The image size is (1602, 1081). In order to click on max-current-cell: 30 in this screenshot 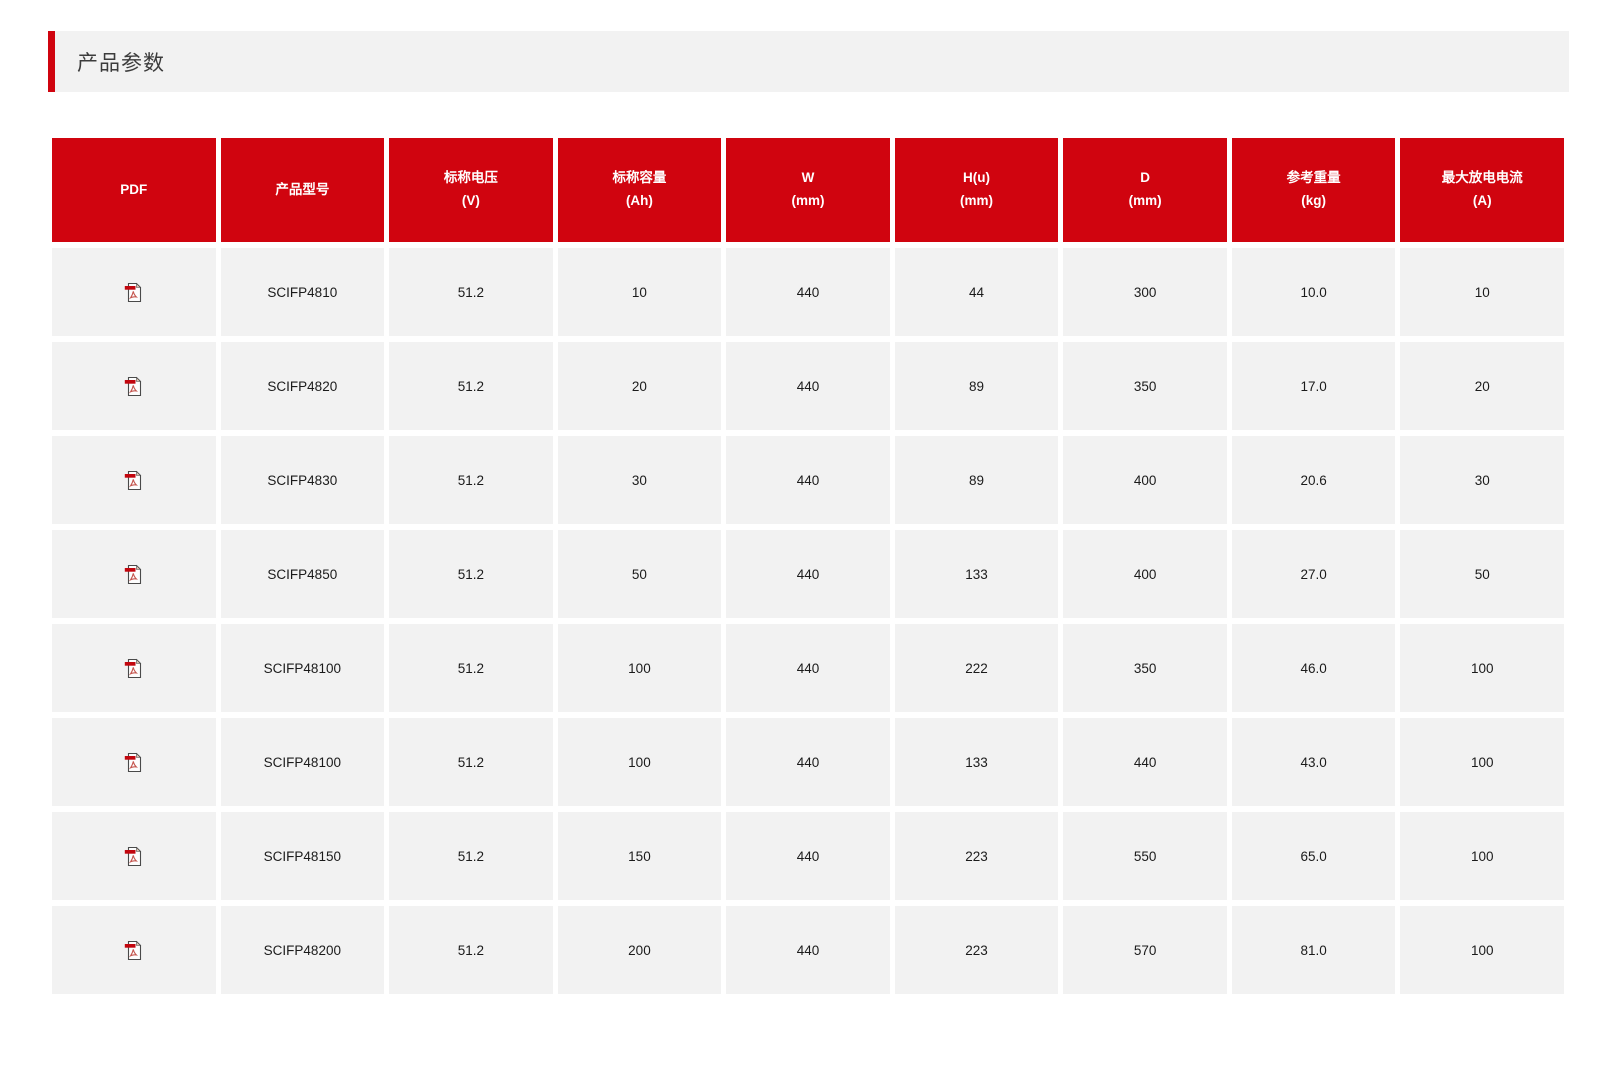, I will do `click(1482, 480)`.